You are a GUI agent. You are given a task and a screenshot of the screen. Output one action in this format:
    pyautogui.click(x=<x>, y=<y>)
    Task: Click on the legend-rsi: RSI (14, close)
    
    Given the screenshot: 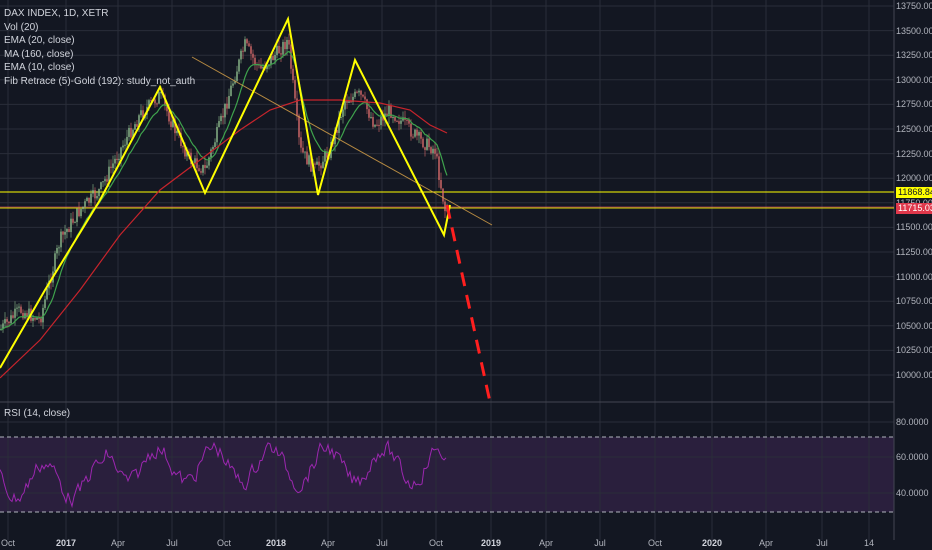 What is the action you would take?
    pyautogui.click(x=37, y=413)
    